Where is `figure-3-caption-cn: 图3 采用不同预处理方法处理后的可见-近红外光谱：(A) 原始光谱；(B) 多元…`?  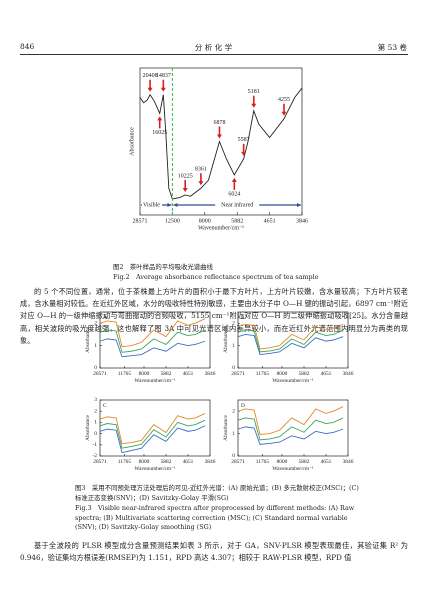 figure-3-caption-cn: 图3 采用不同预处理方法处理后的可见-近红外光谱：(A) 原始光谱；(B) 多元… is located at coordinates (217, 493).